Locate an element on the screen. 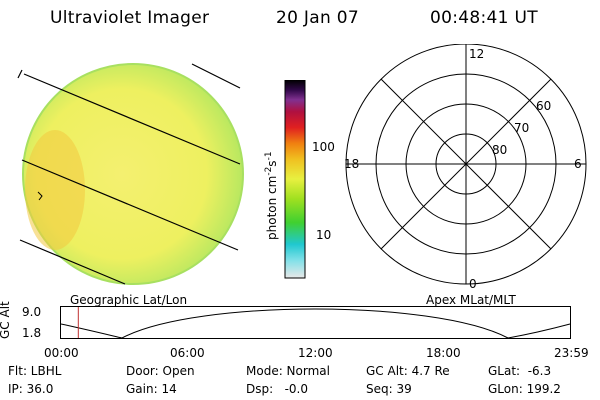 The image size is (600, 400). gc-alt-info: GC Alt: 4.7 Re is located at coordinates (408, 371).